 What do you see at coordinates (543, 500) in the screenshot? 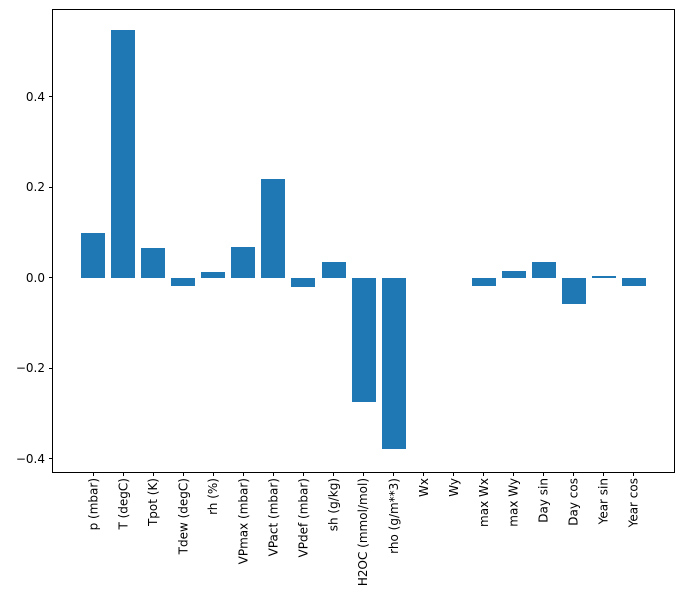
I see `x-tick-label-day-sin: Day sin` at bounding box center [543, 500].